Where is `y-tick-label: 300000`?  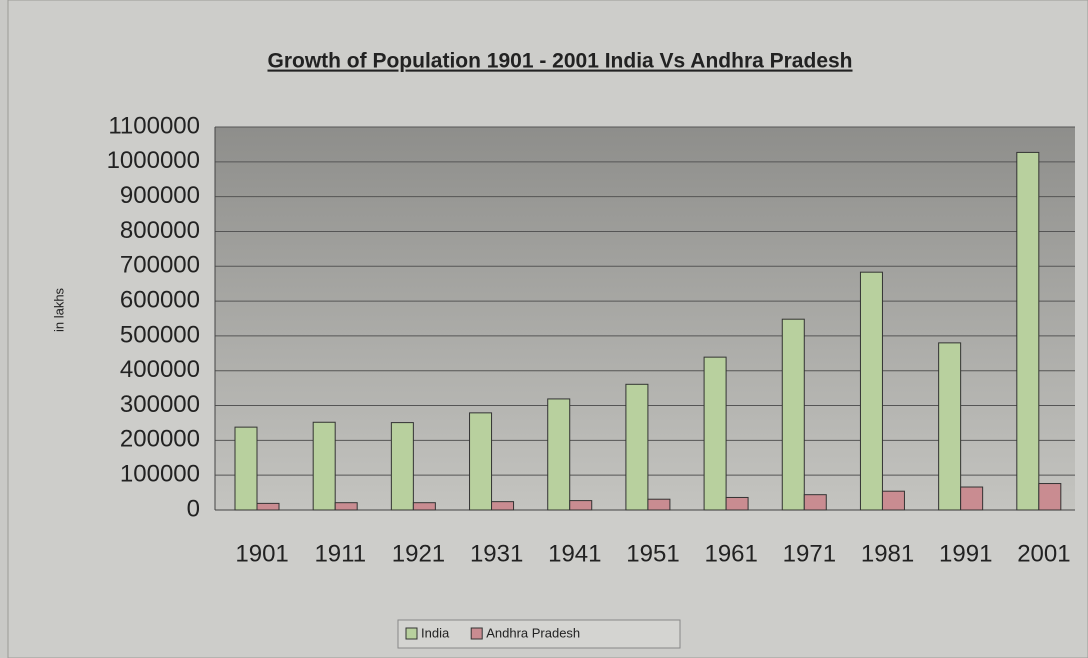 y-tick-label: 300000 is located at coordinates (160, 404).